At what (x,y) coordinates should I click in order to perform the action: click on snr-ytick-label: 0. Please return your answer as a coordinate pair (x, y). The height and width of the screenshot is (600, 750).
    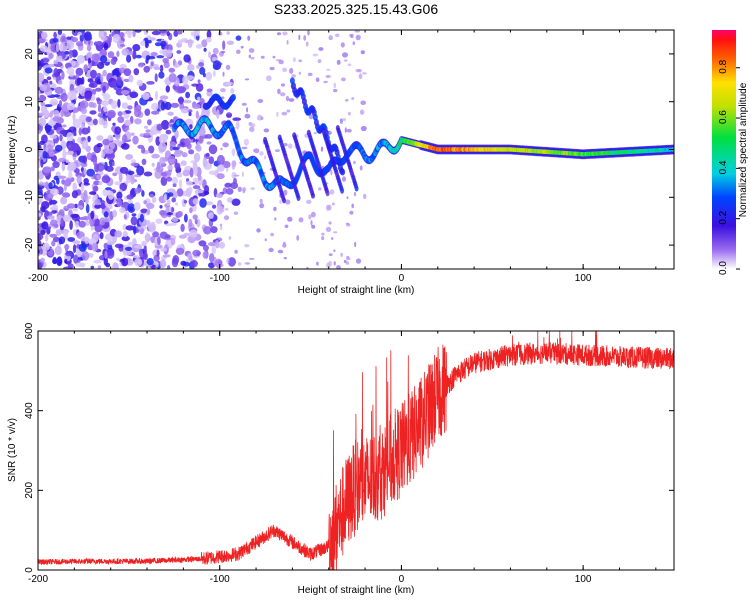
    Looking at the image, I should click on (29, 570).